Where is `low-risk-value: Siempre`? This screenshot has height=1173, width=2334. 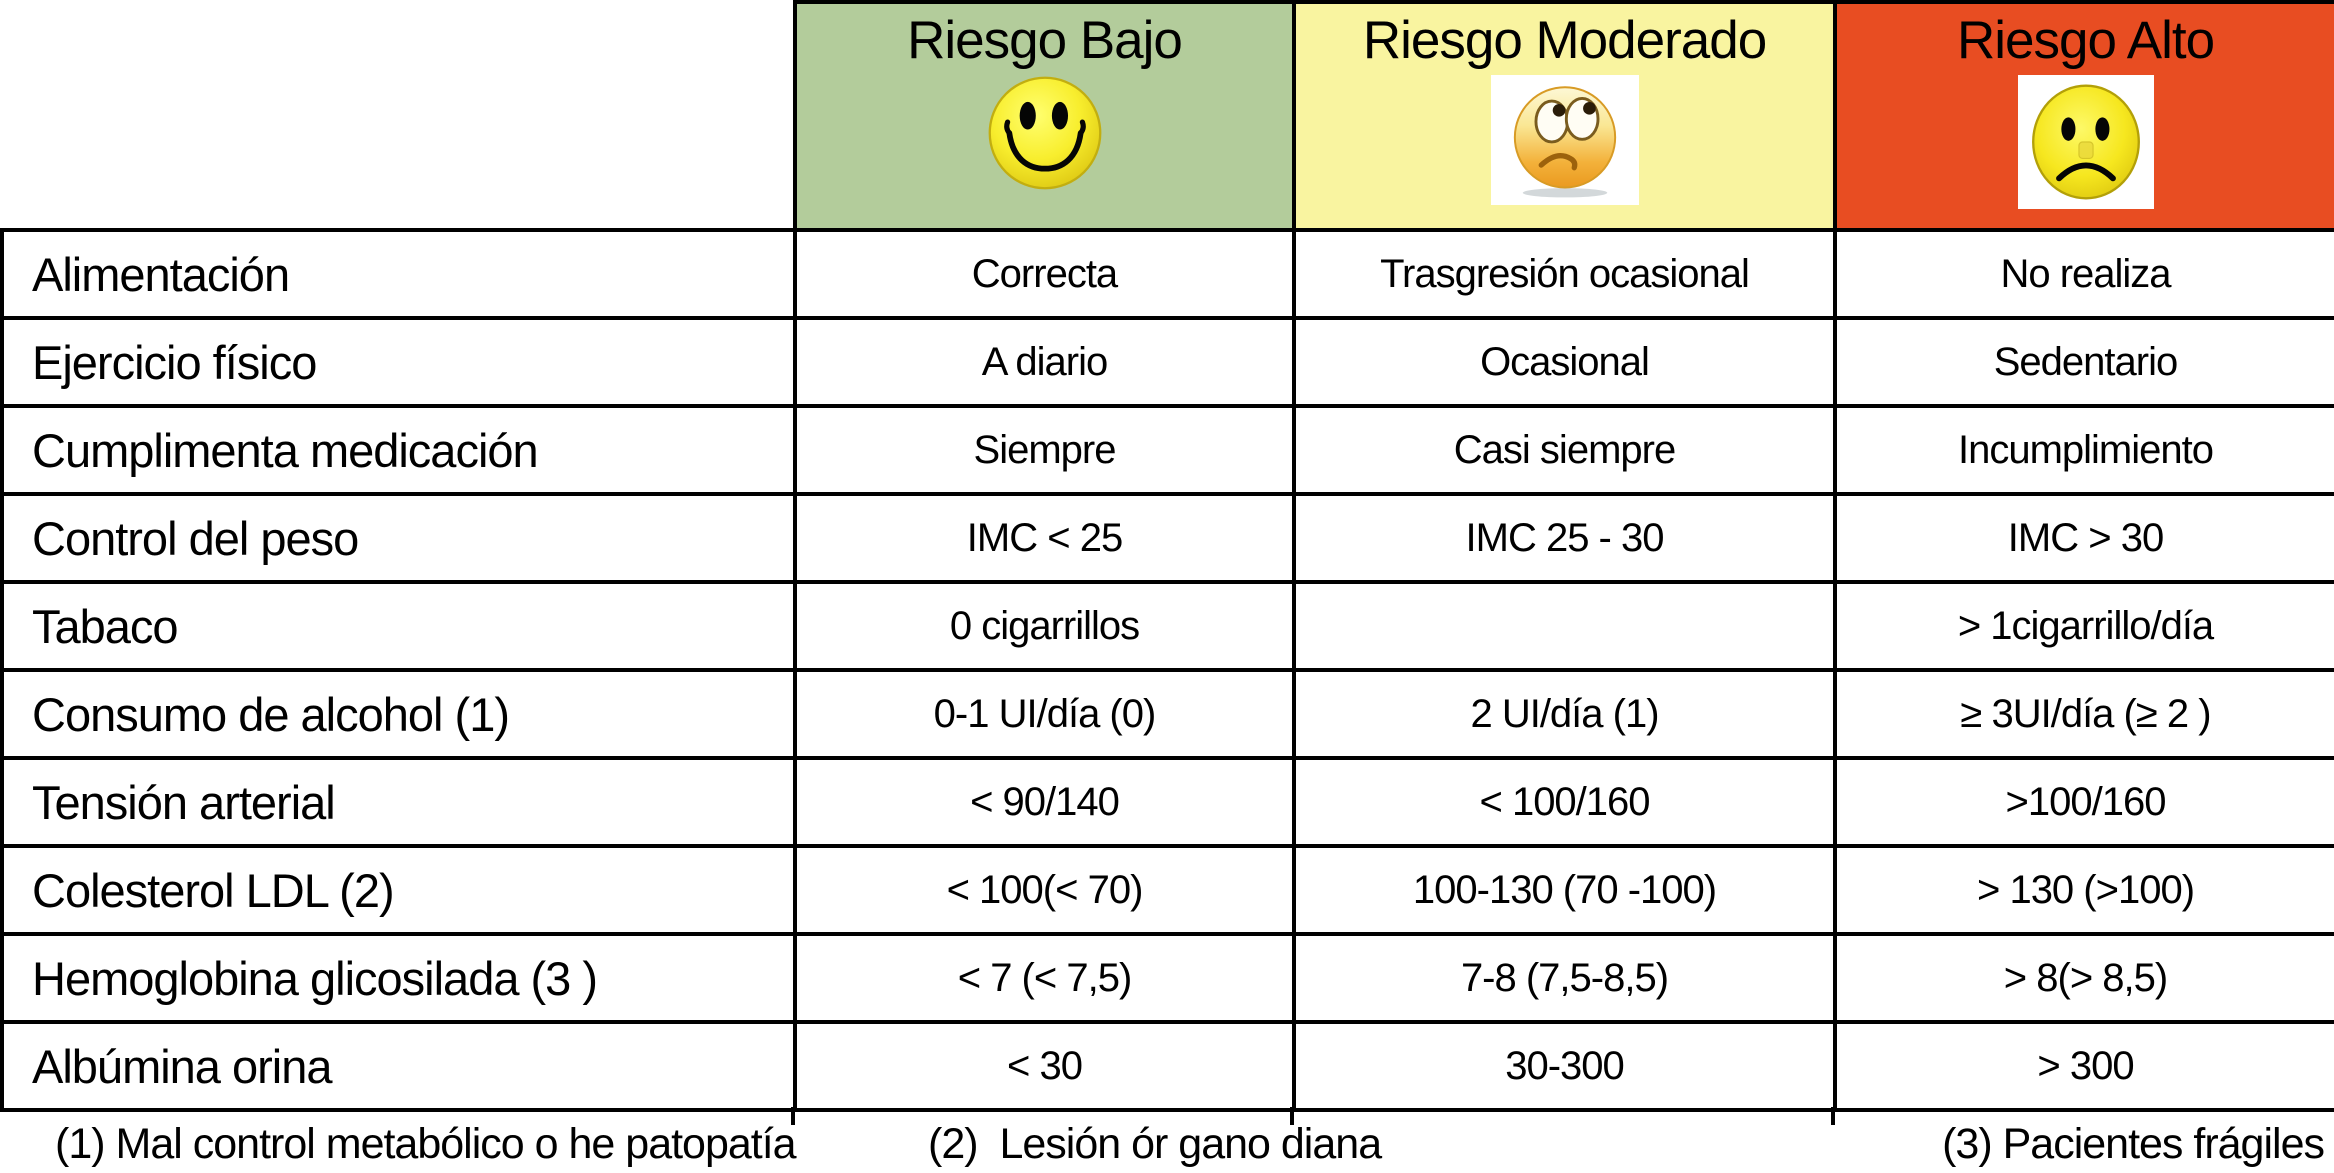
low-risk-value: Siempre is located at coordinates (1044, 450).